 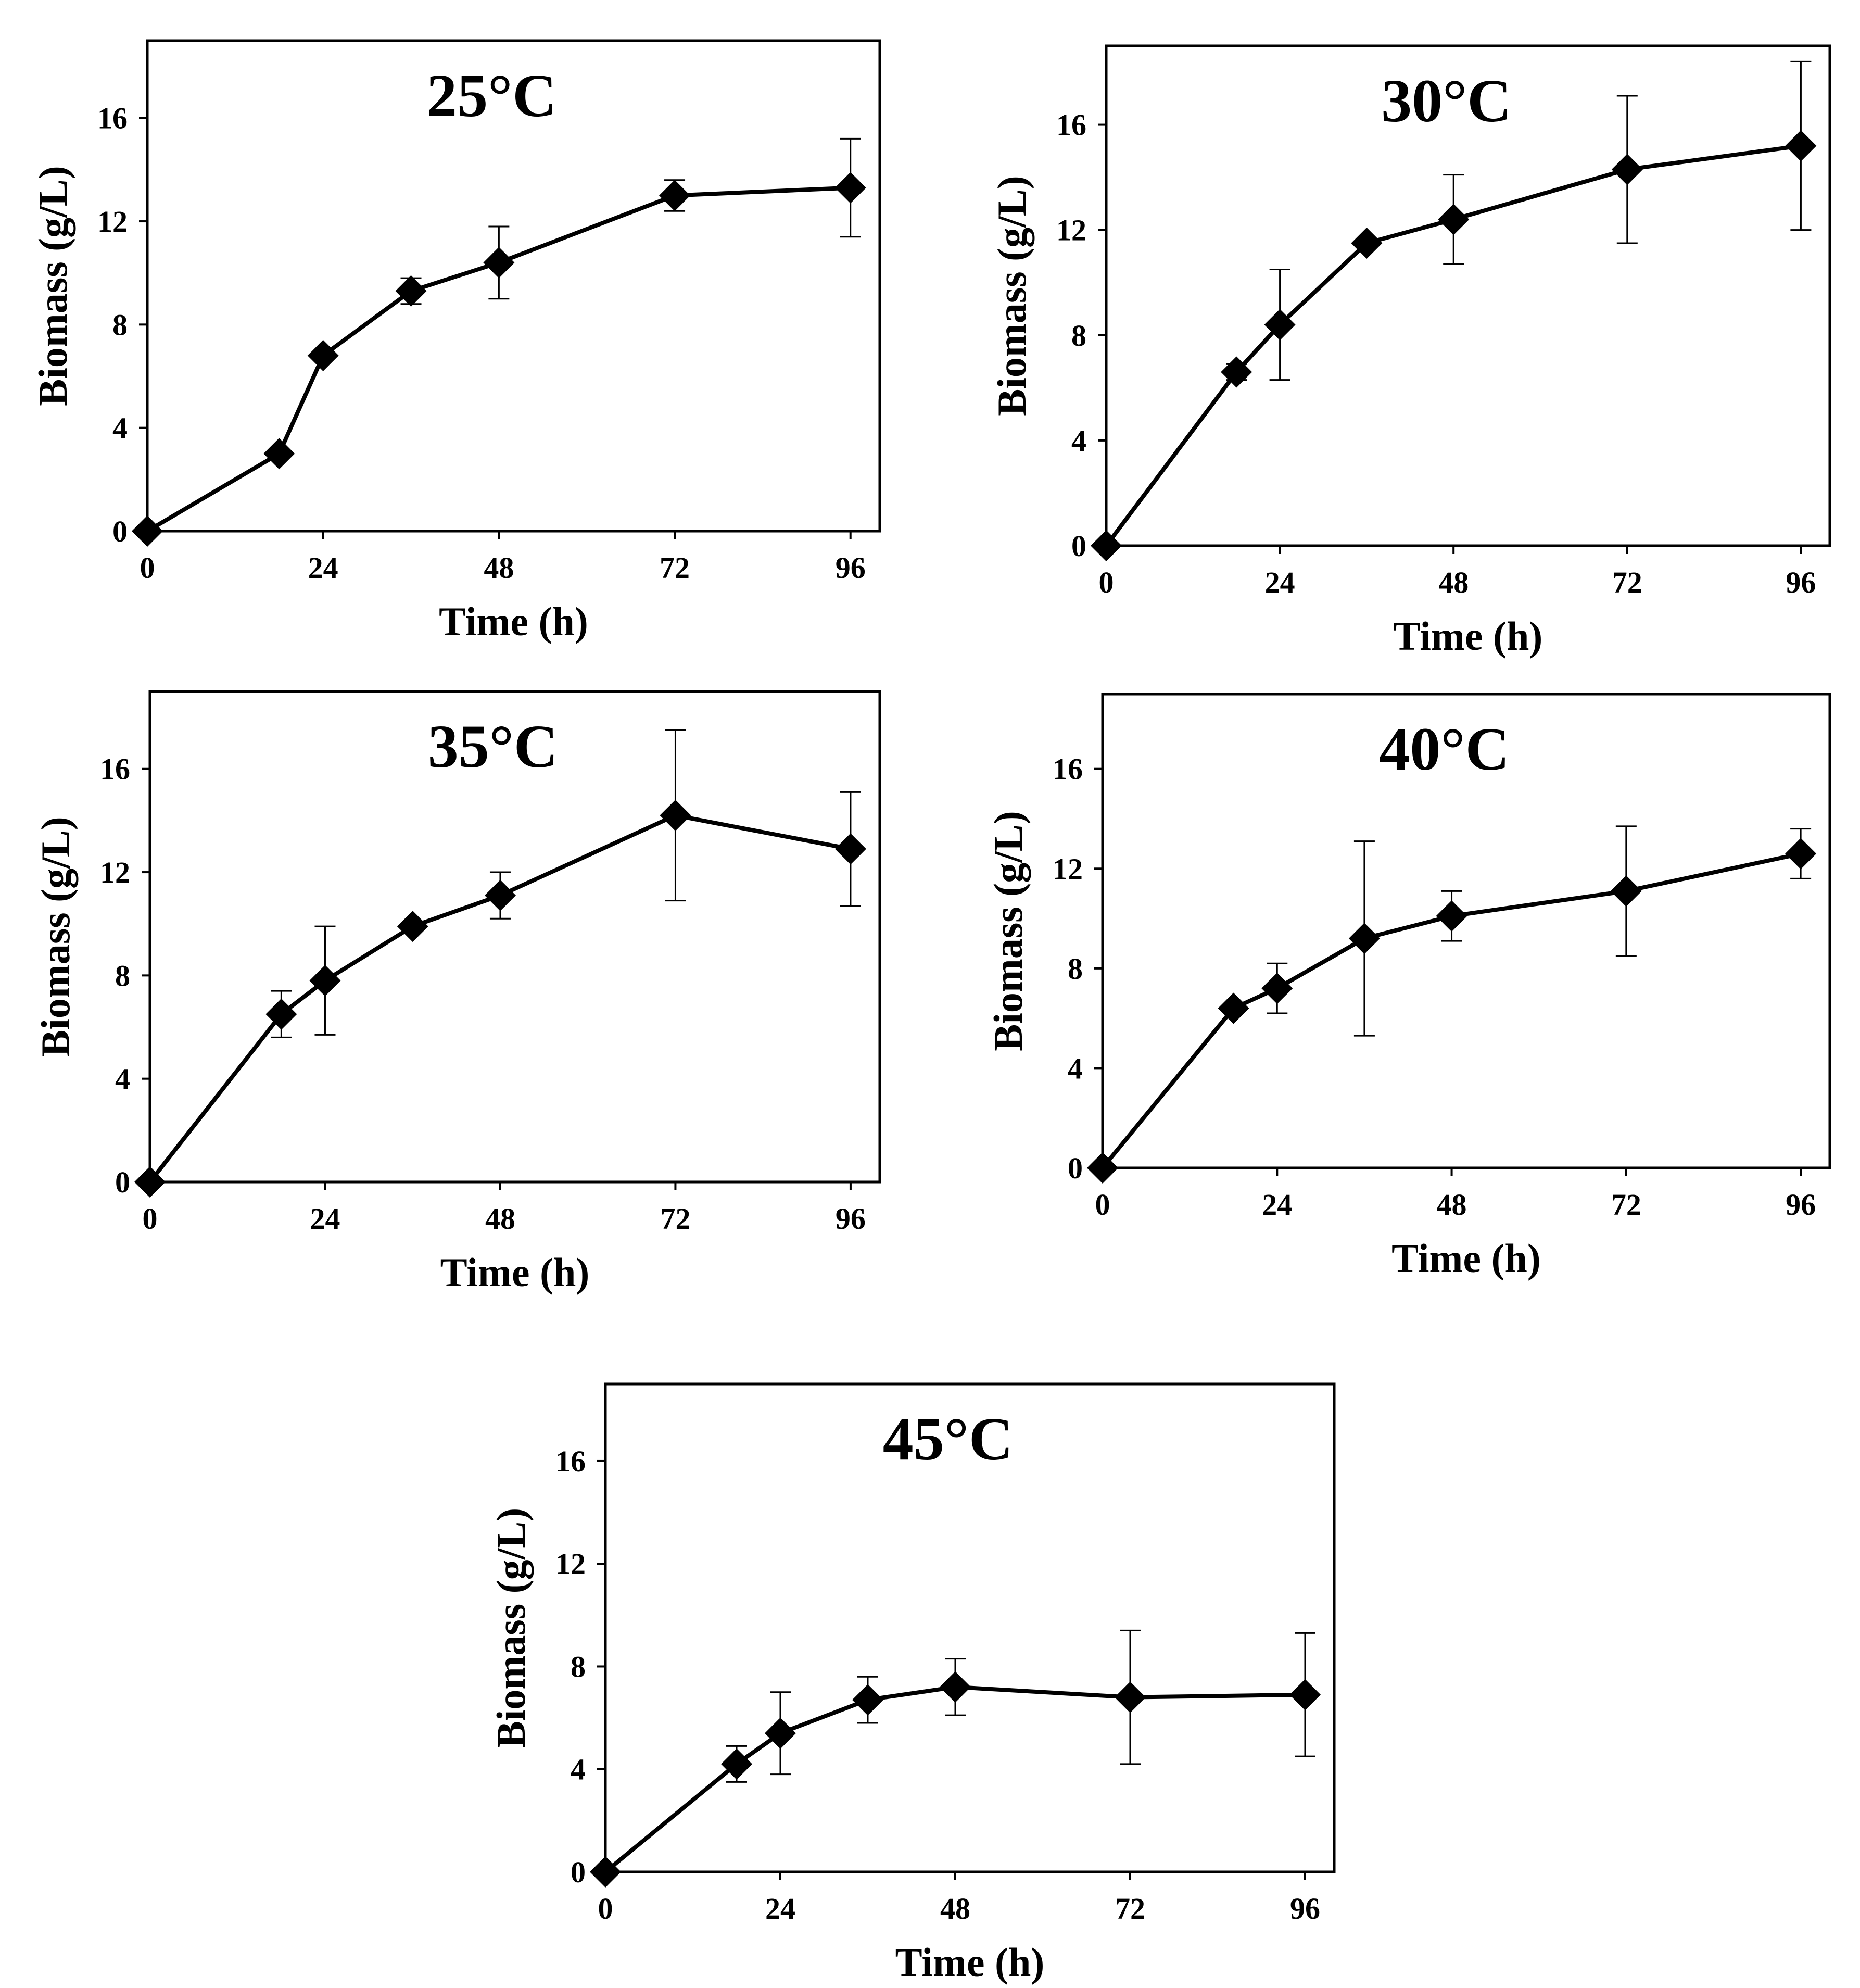 What do you see at coordinates (491, 95) in the screenshot?
I see `panel-title: 25°C` at bounding box center [491, 95].